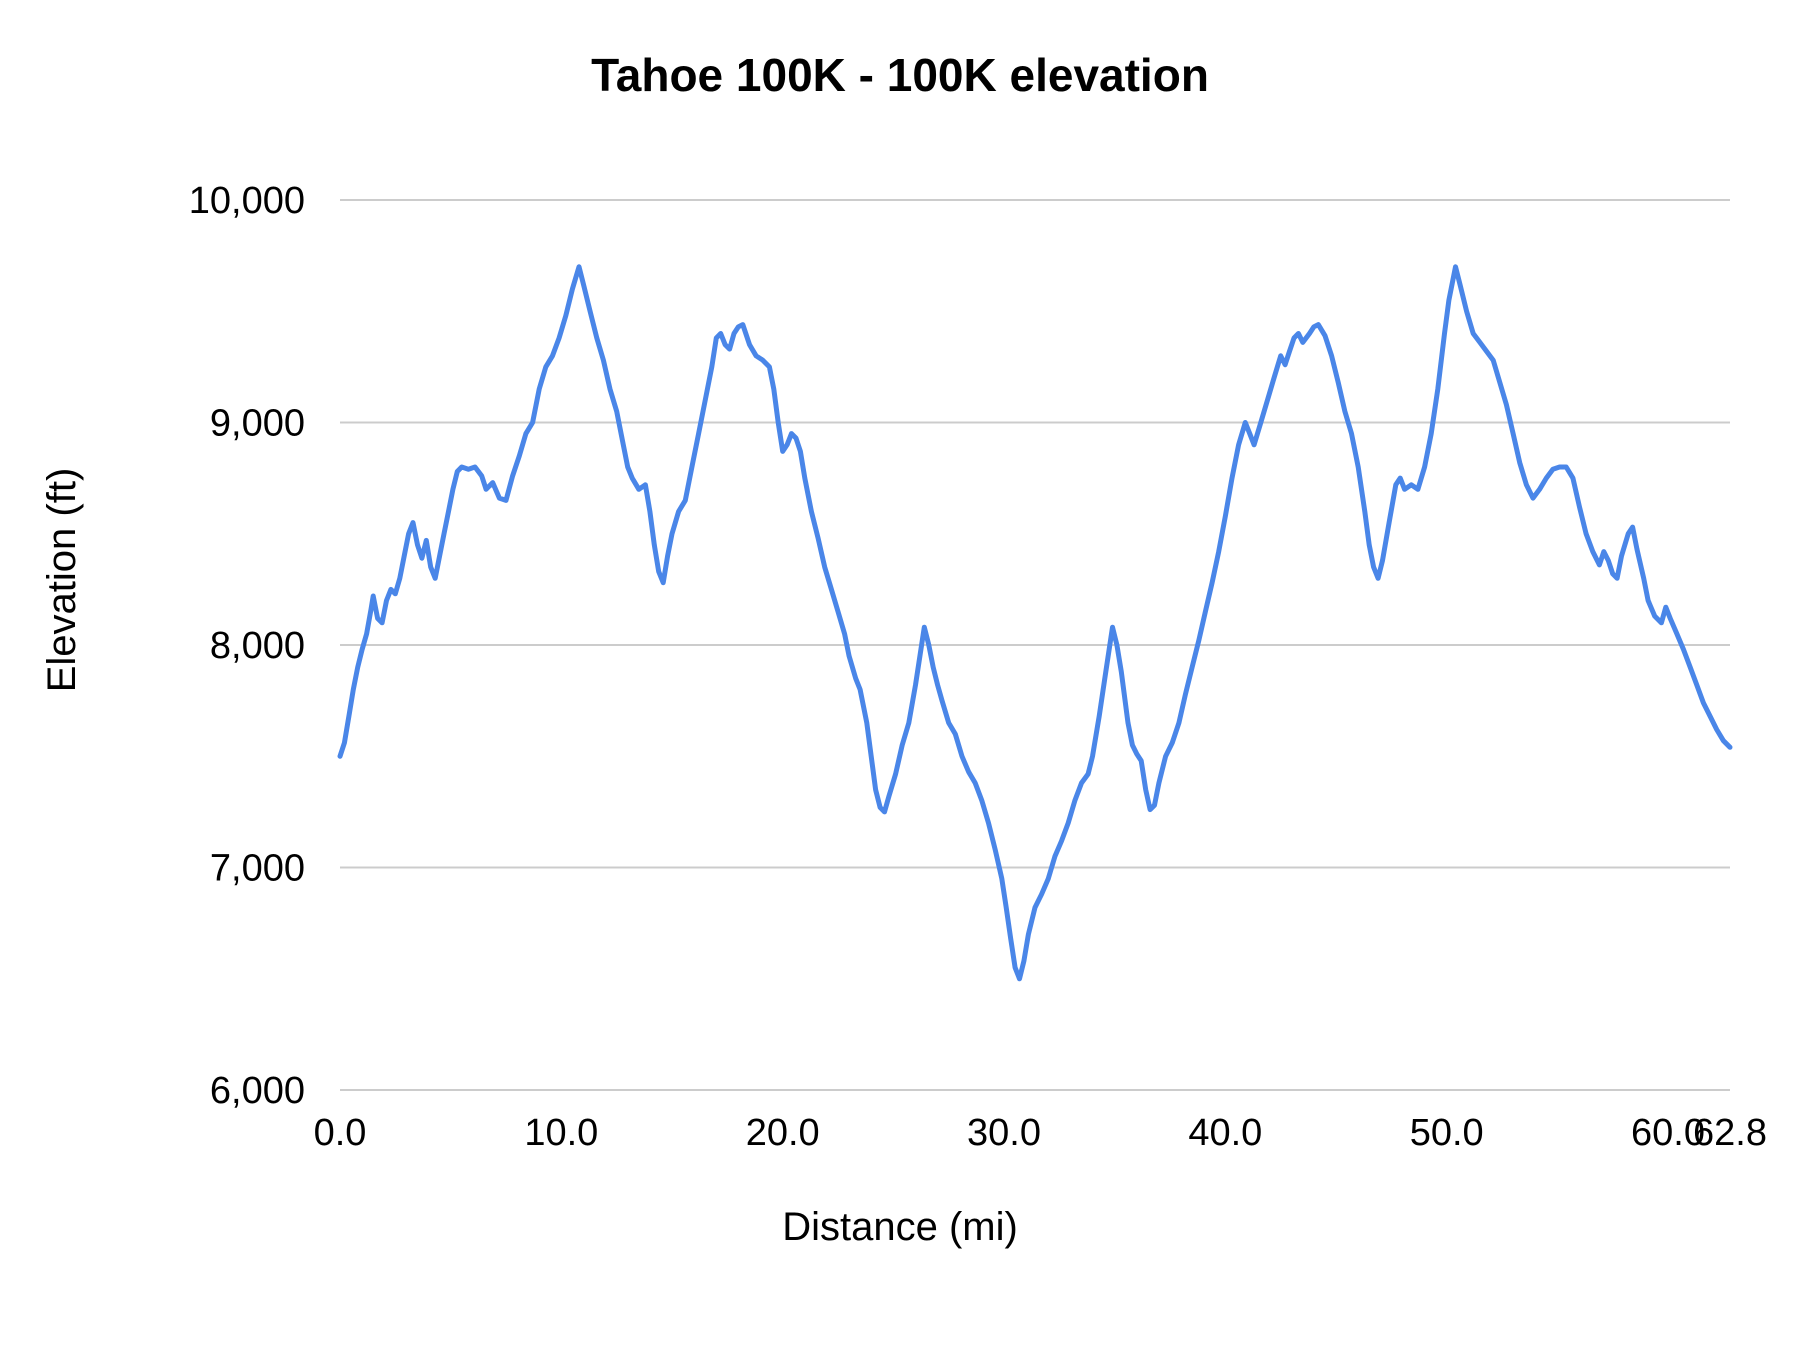  Describe the element at coordinates (1225, 1133) in the screenshot. I see `x-tick-label: 40.0` at that location.